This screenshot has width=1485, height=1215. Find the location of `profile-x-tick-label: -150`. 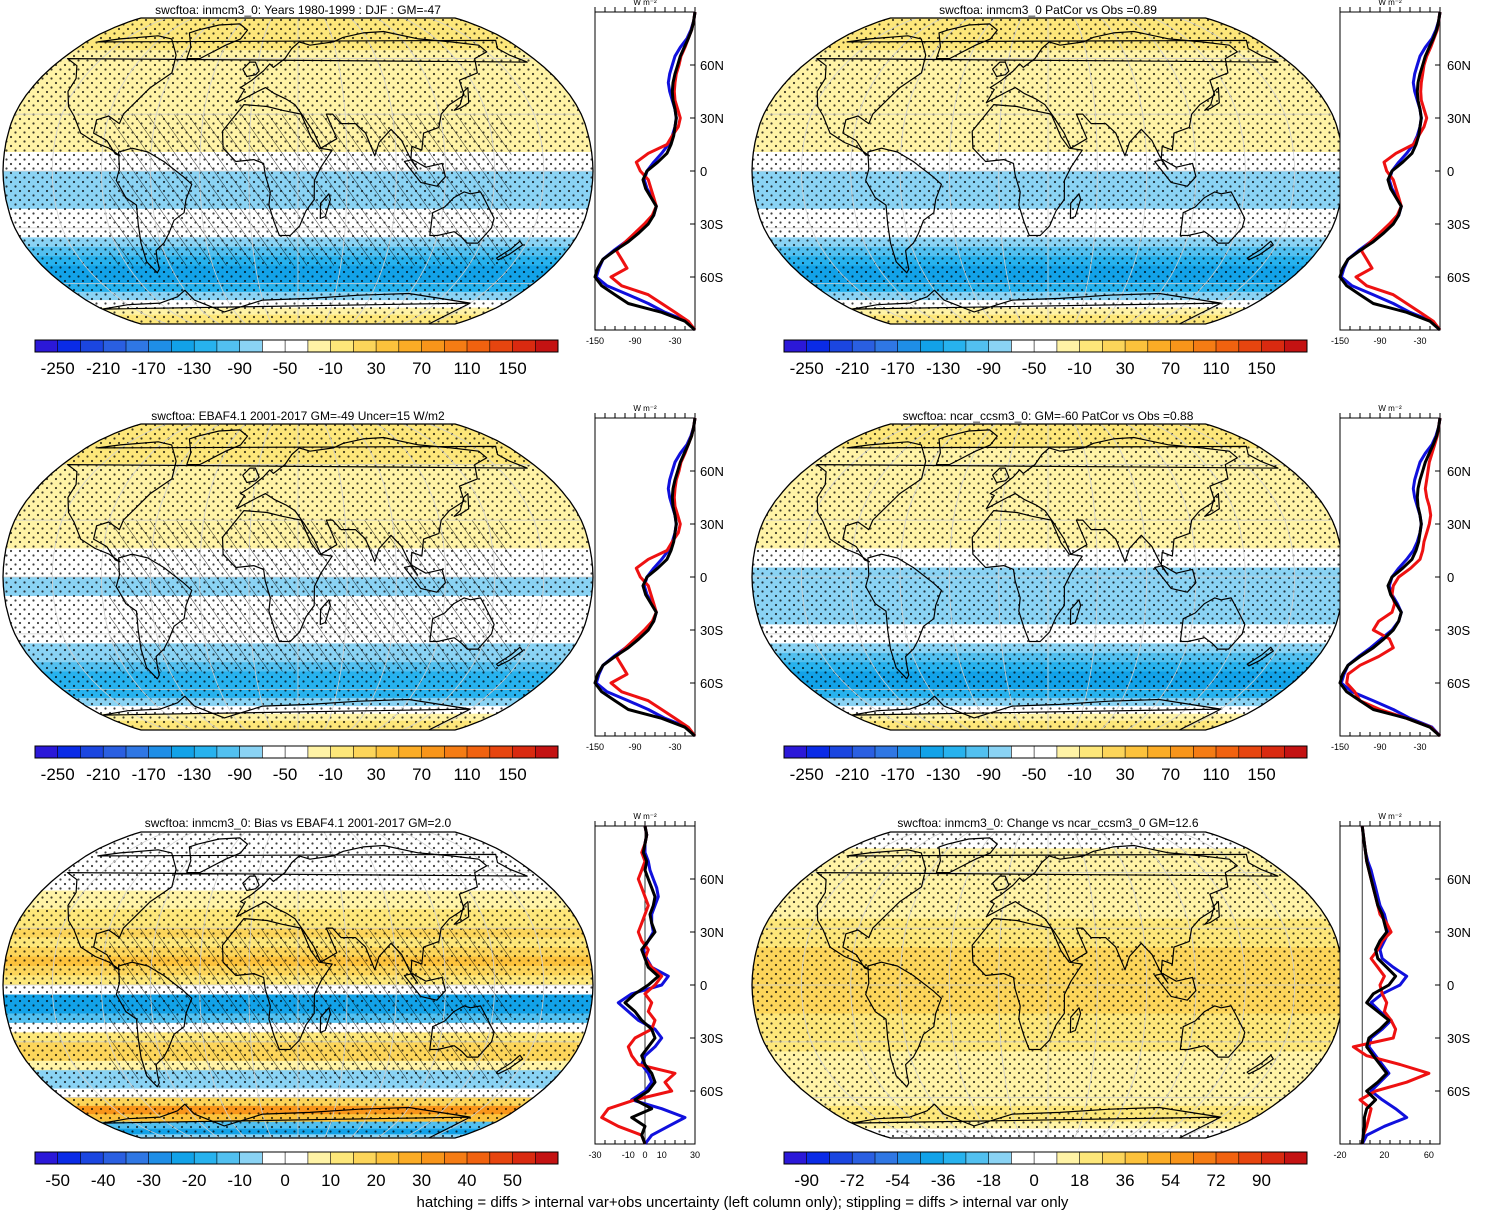

profile-x-tick-label: -150 is located at coordinates (595, 747).